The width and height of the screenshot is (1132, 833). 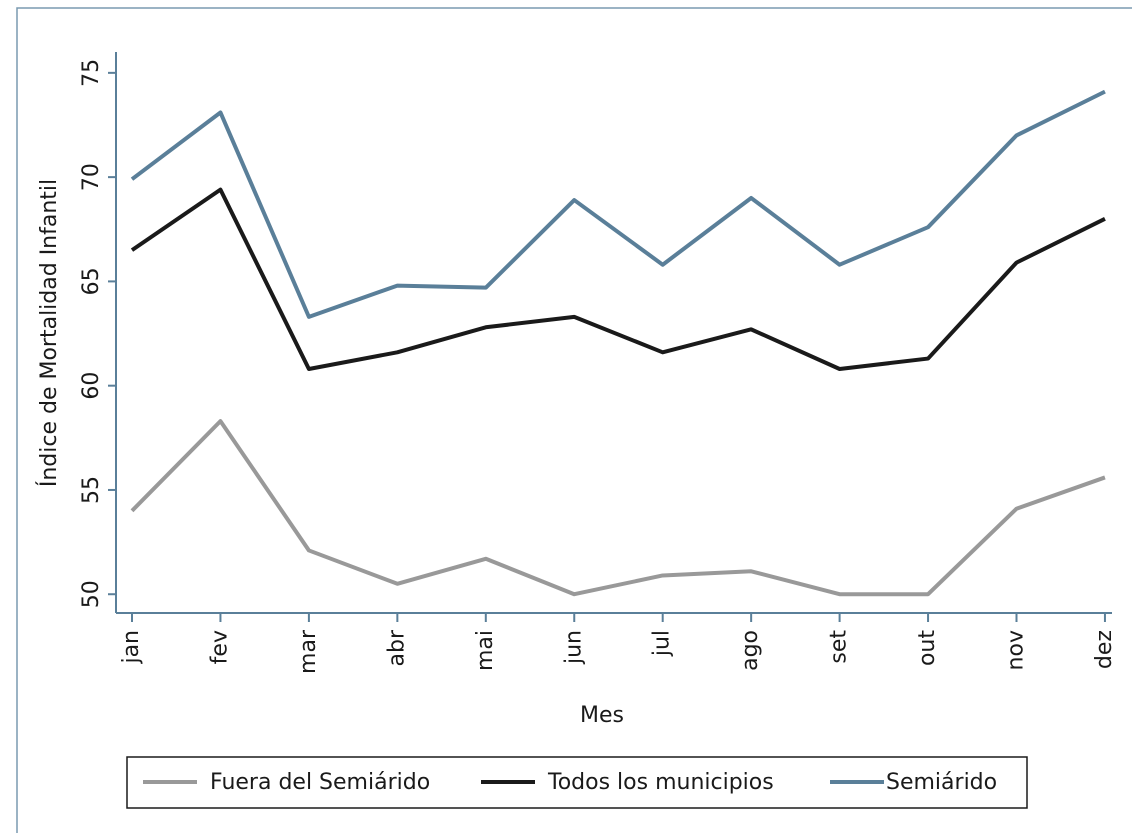 I want to click on legend-label: Semiárido, so click(x=941, y=782).